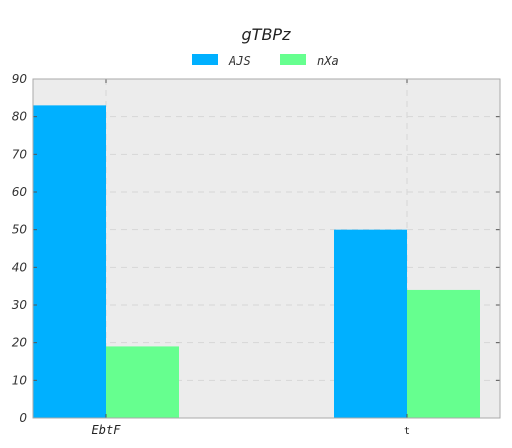 This screenshot has height=448, width=512. Describe the element at coordinates (142, 382) in the screenshot. I see `bar-nxa-ebtf` at that location.